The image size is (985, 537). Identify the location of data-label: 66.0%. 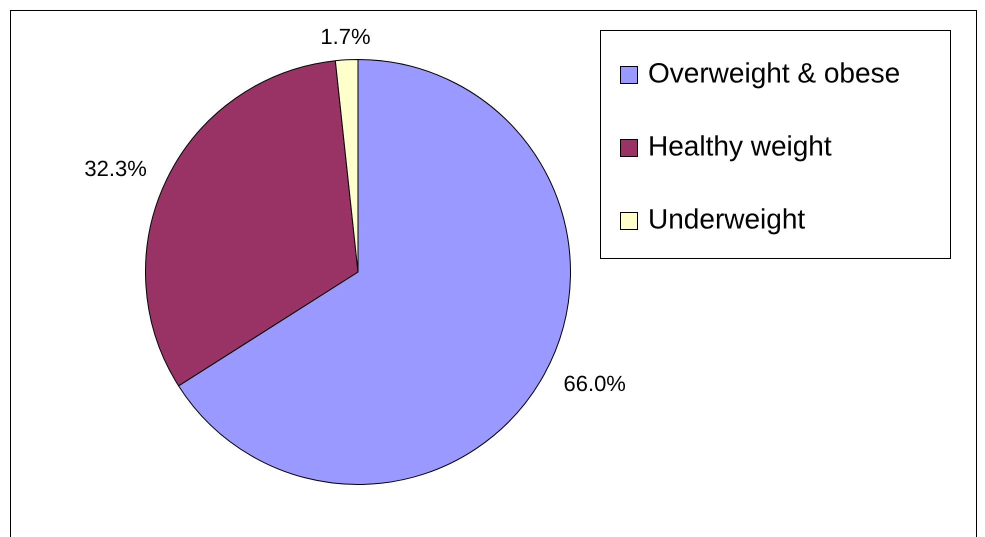
(594, 383).